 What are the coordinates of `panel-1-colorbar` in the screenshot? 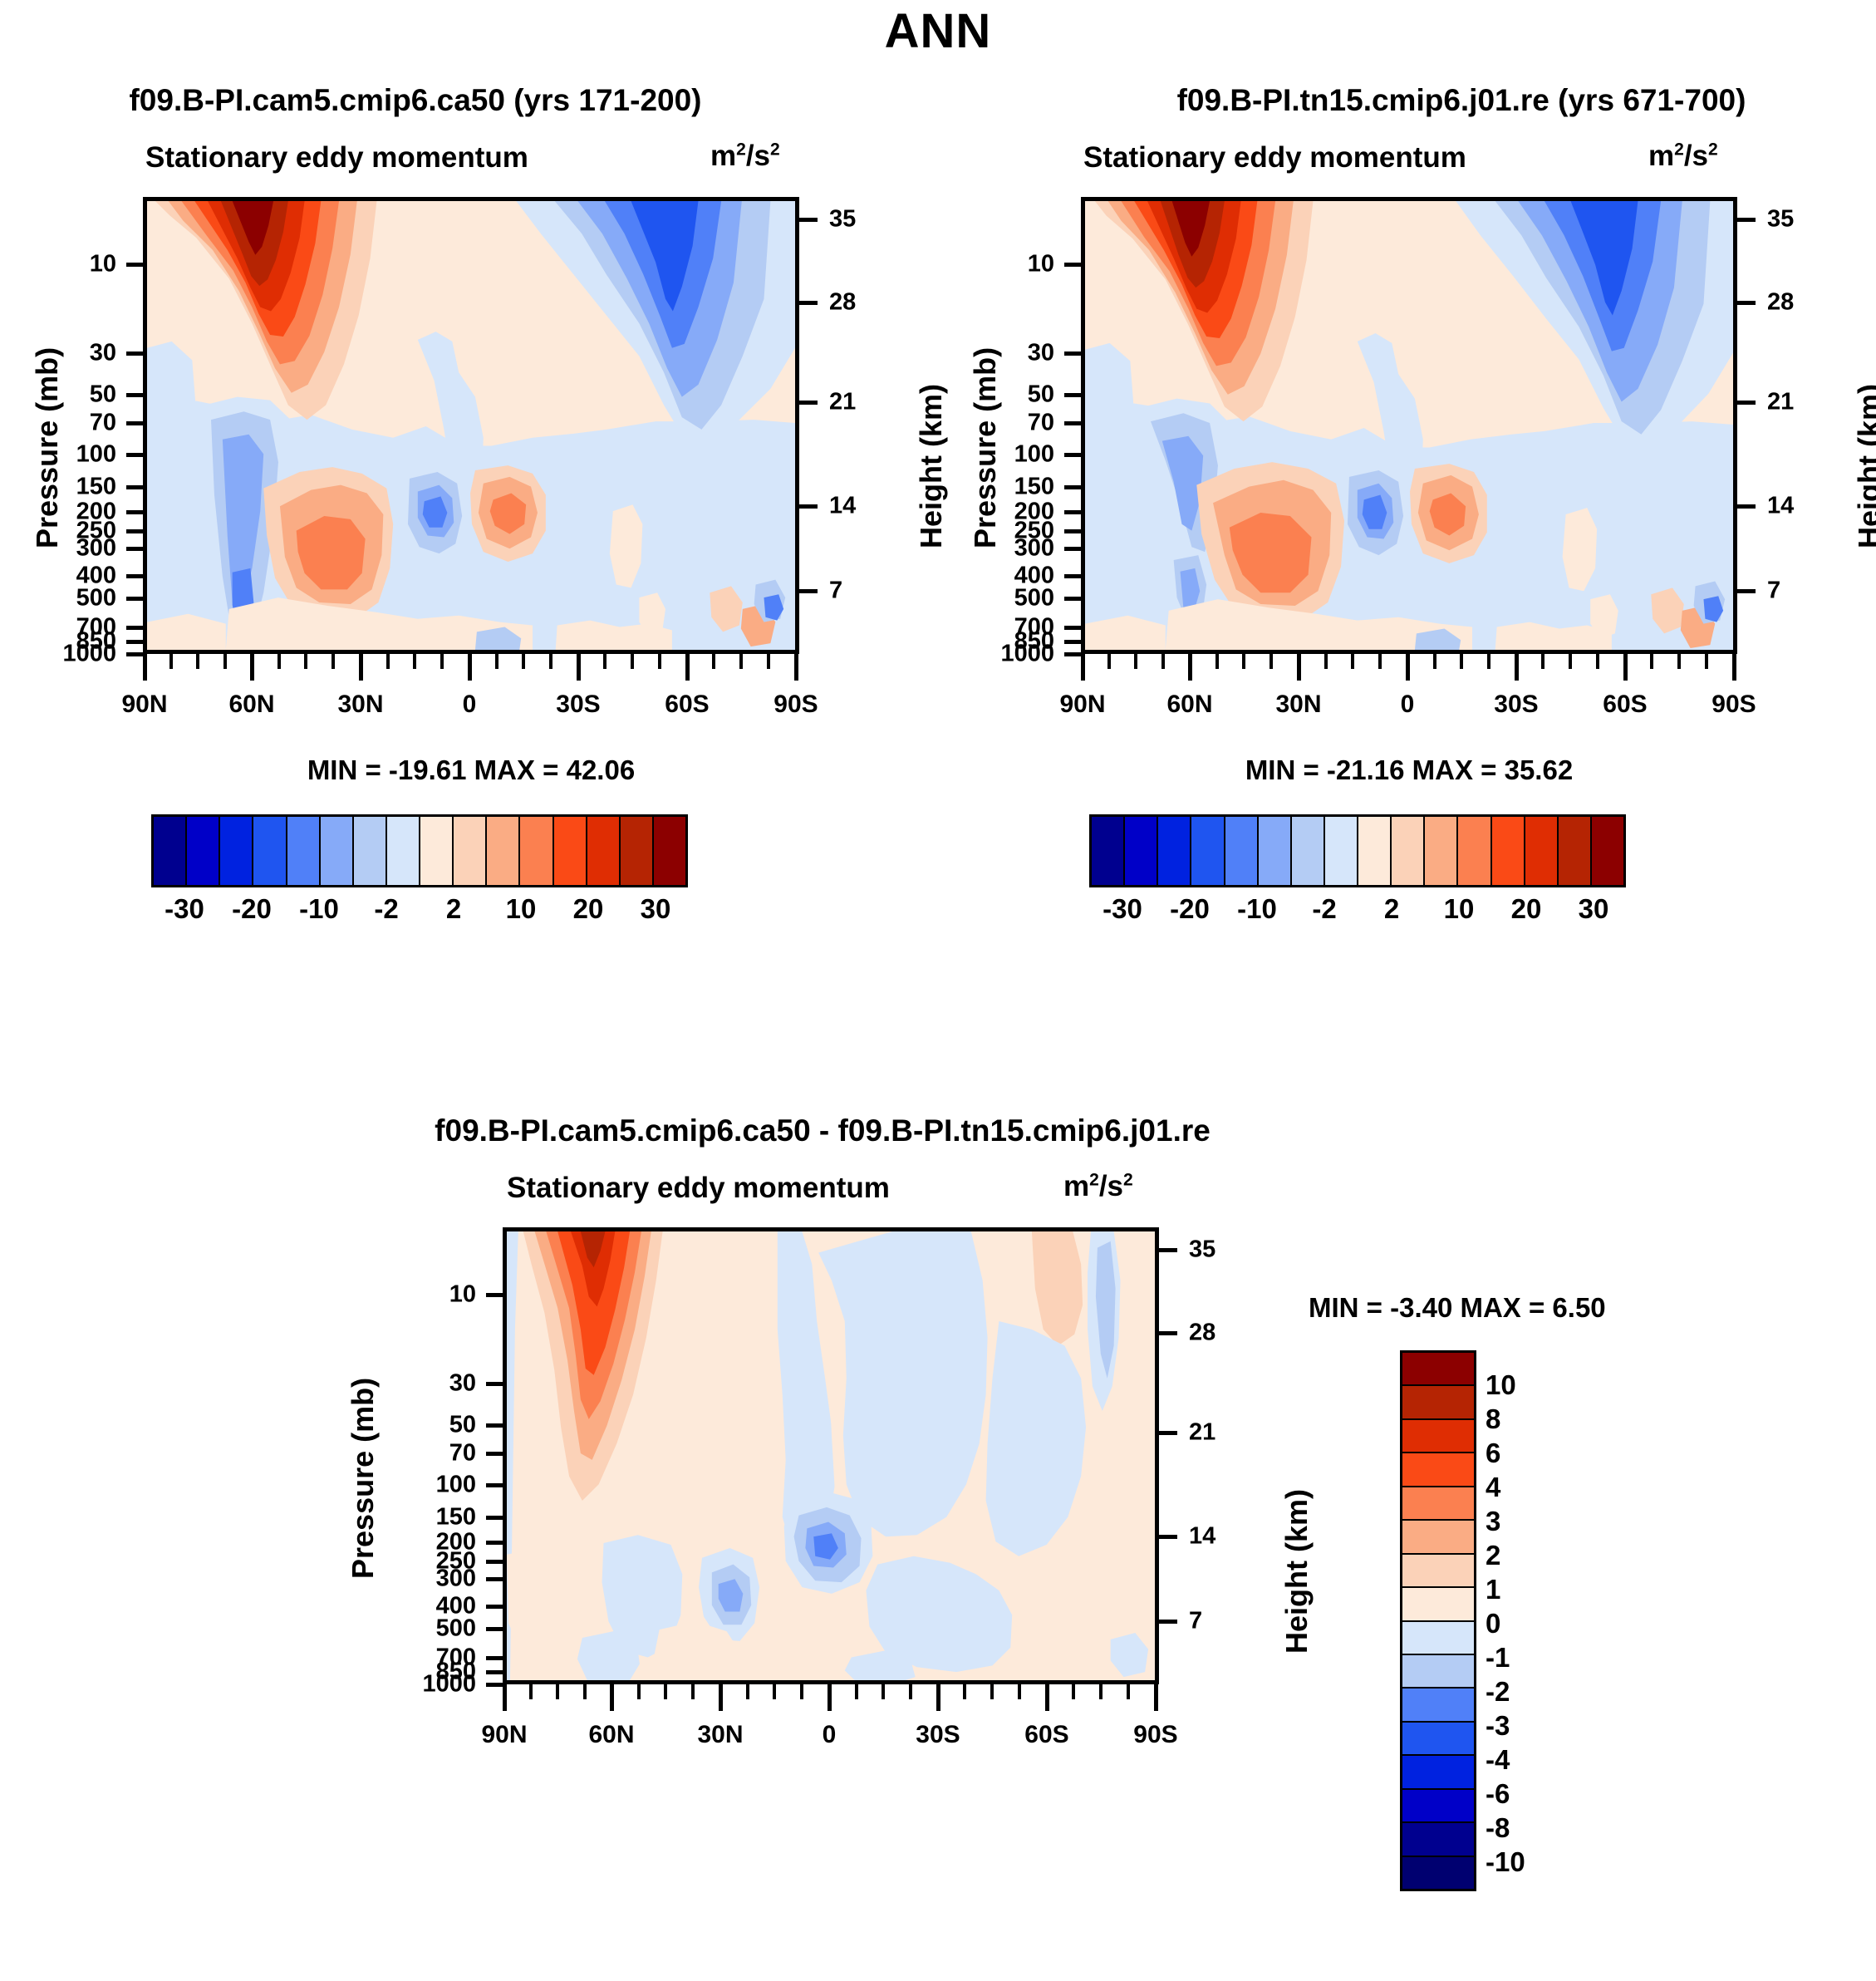 It's located at (419, 850).